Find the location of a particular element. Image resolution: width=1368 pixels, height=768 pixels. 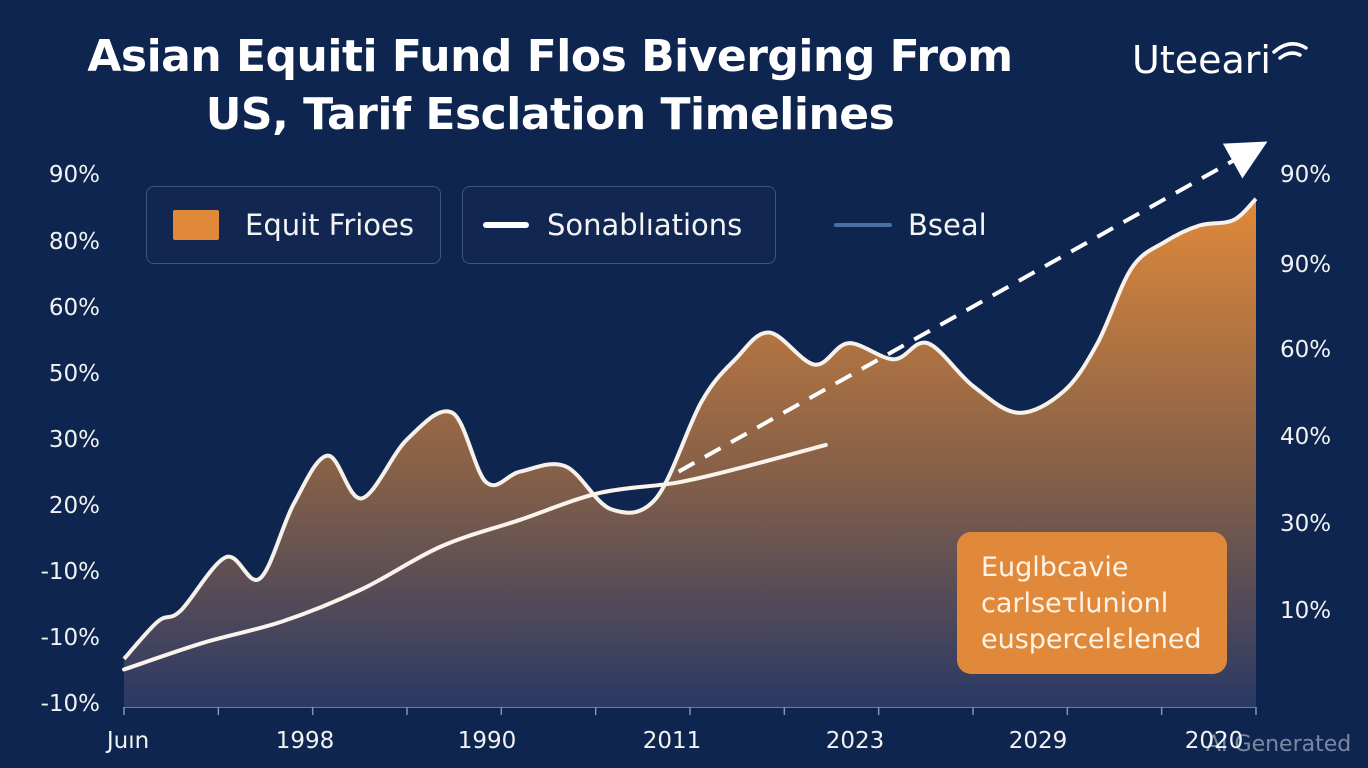

legend-label-2: Sonablıations is located at coordinates (645, 225).